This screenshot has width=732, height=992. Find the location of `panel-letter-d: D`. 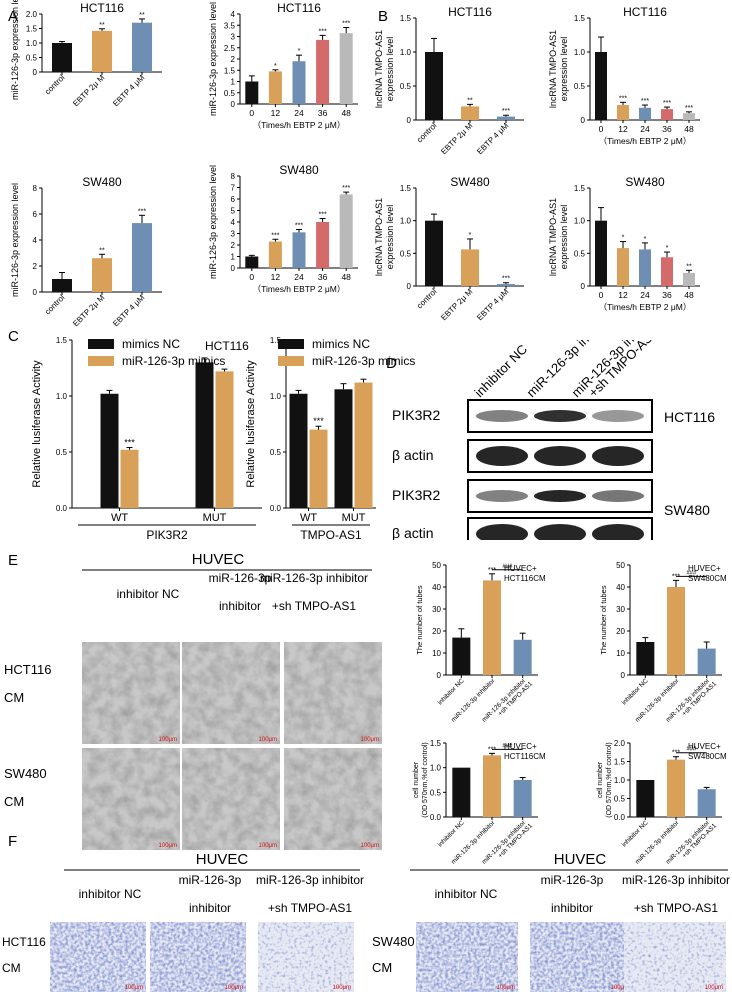

panel-letter-d: D is located at coordinates (391, 363).